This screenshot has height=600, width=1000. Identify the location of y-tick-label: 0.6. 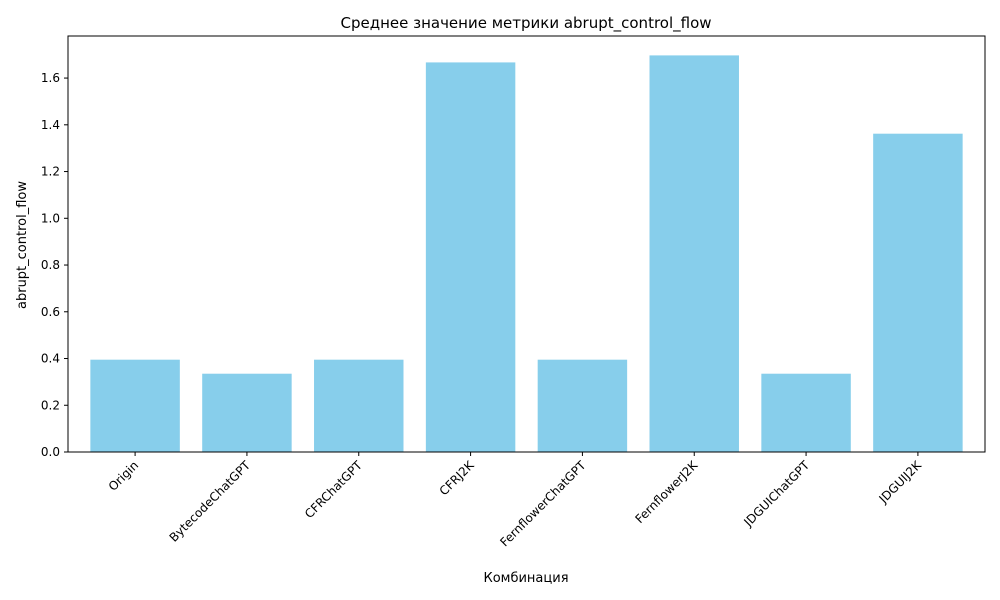
(50, 312).